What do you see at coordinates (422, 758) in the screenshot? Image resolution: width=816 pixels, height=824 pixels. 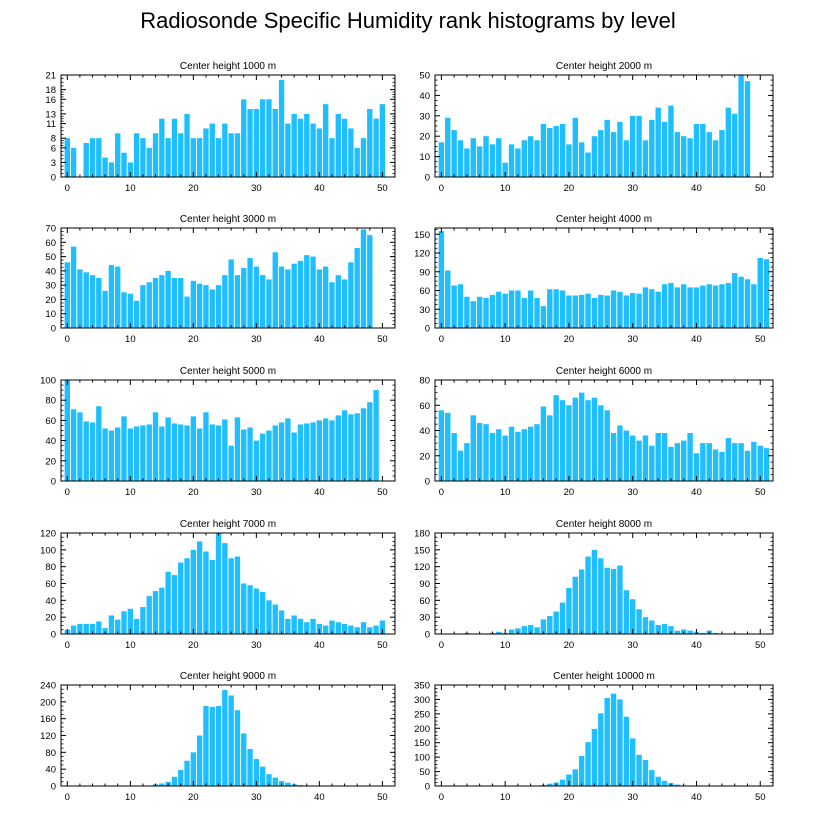 I see `y-tick-label: 100` at bounding box center [422, 758].